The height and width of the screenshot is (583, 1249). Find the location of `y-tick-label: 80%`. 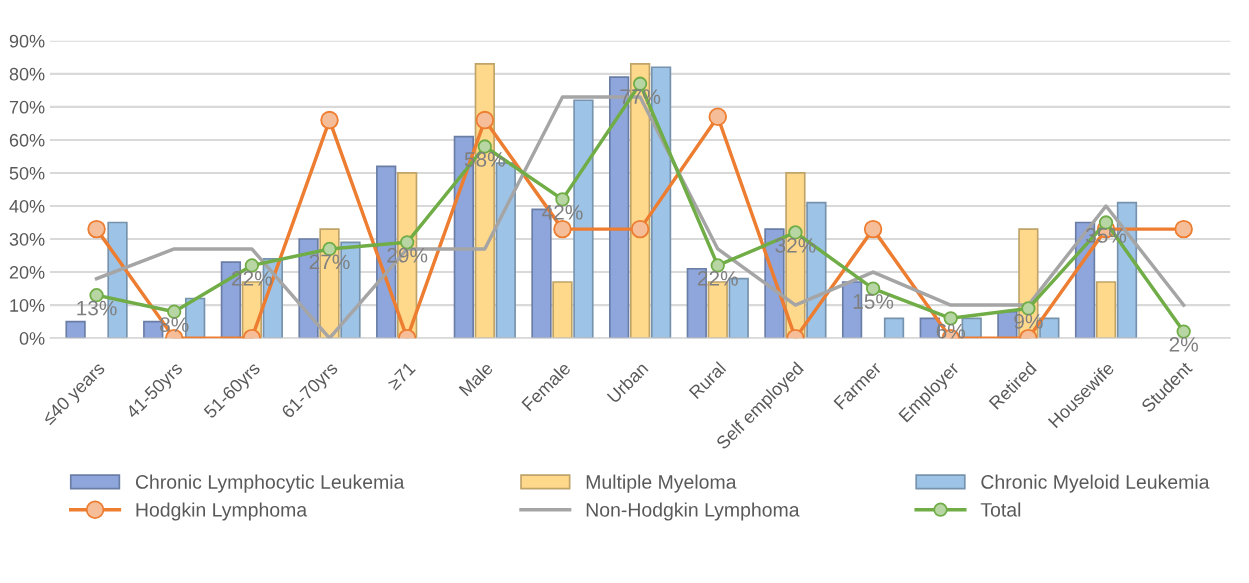

y-tick-label: 80% is located at coordinates (27, 74).